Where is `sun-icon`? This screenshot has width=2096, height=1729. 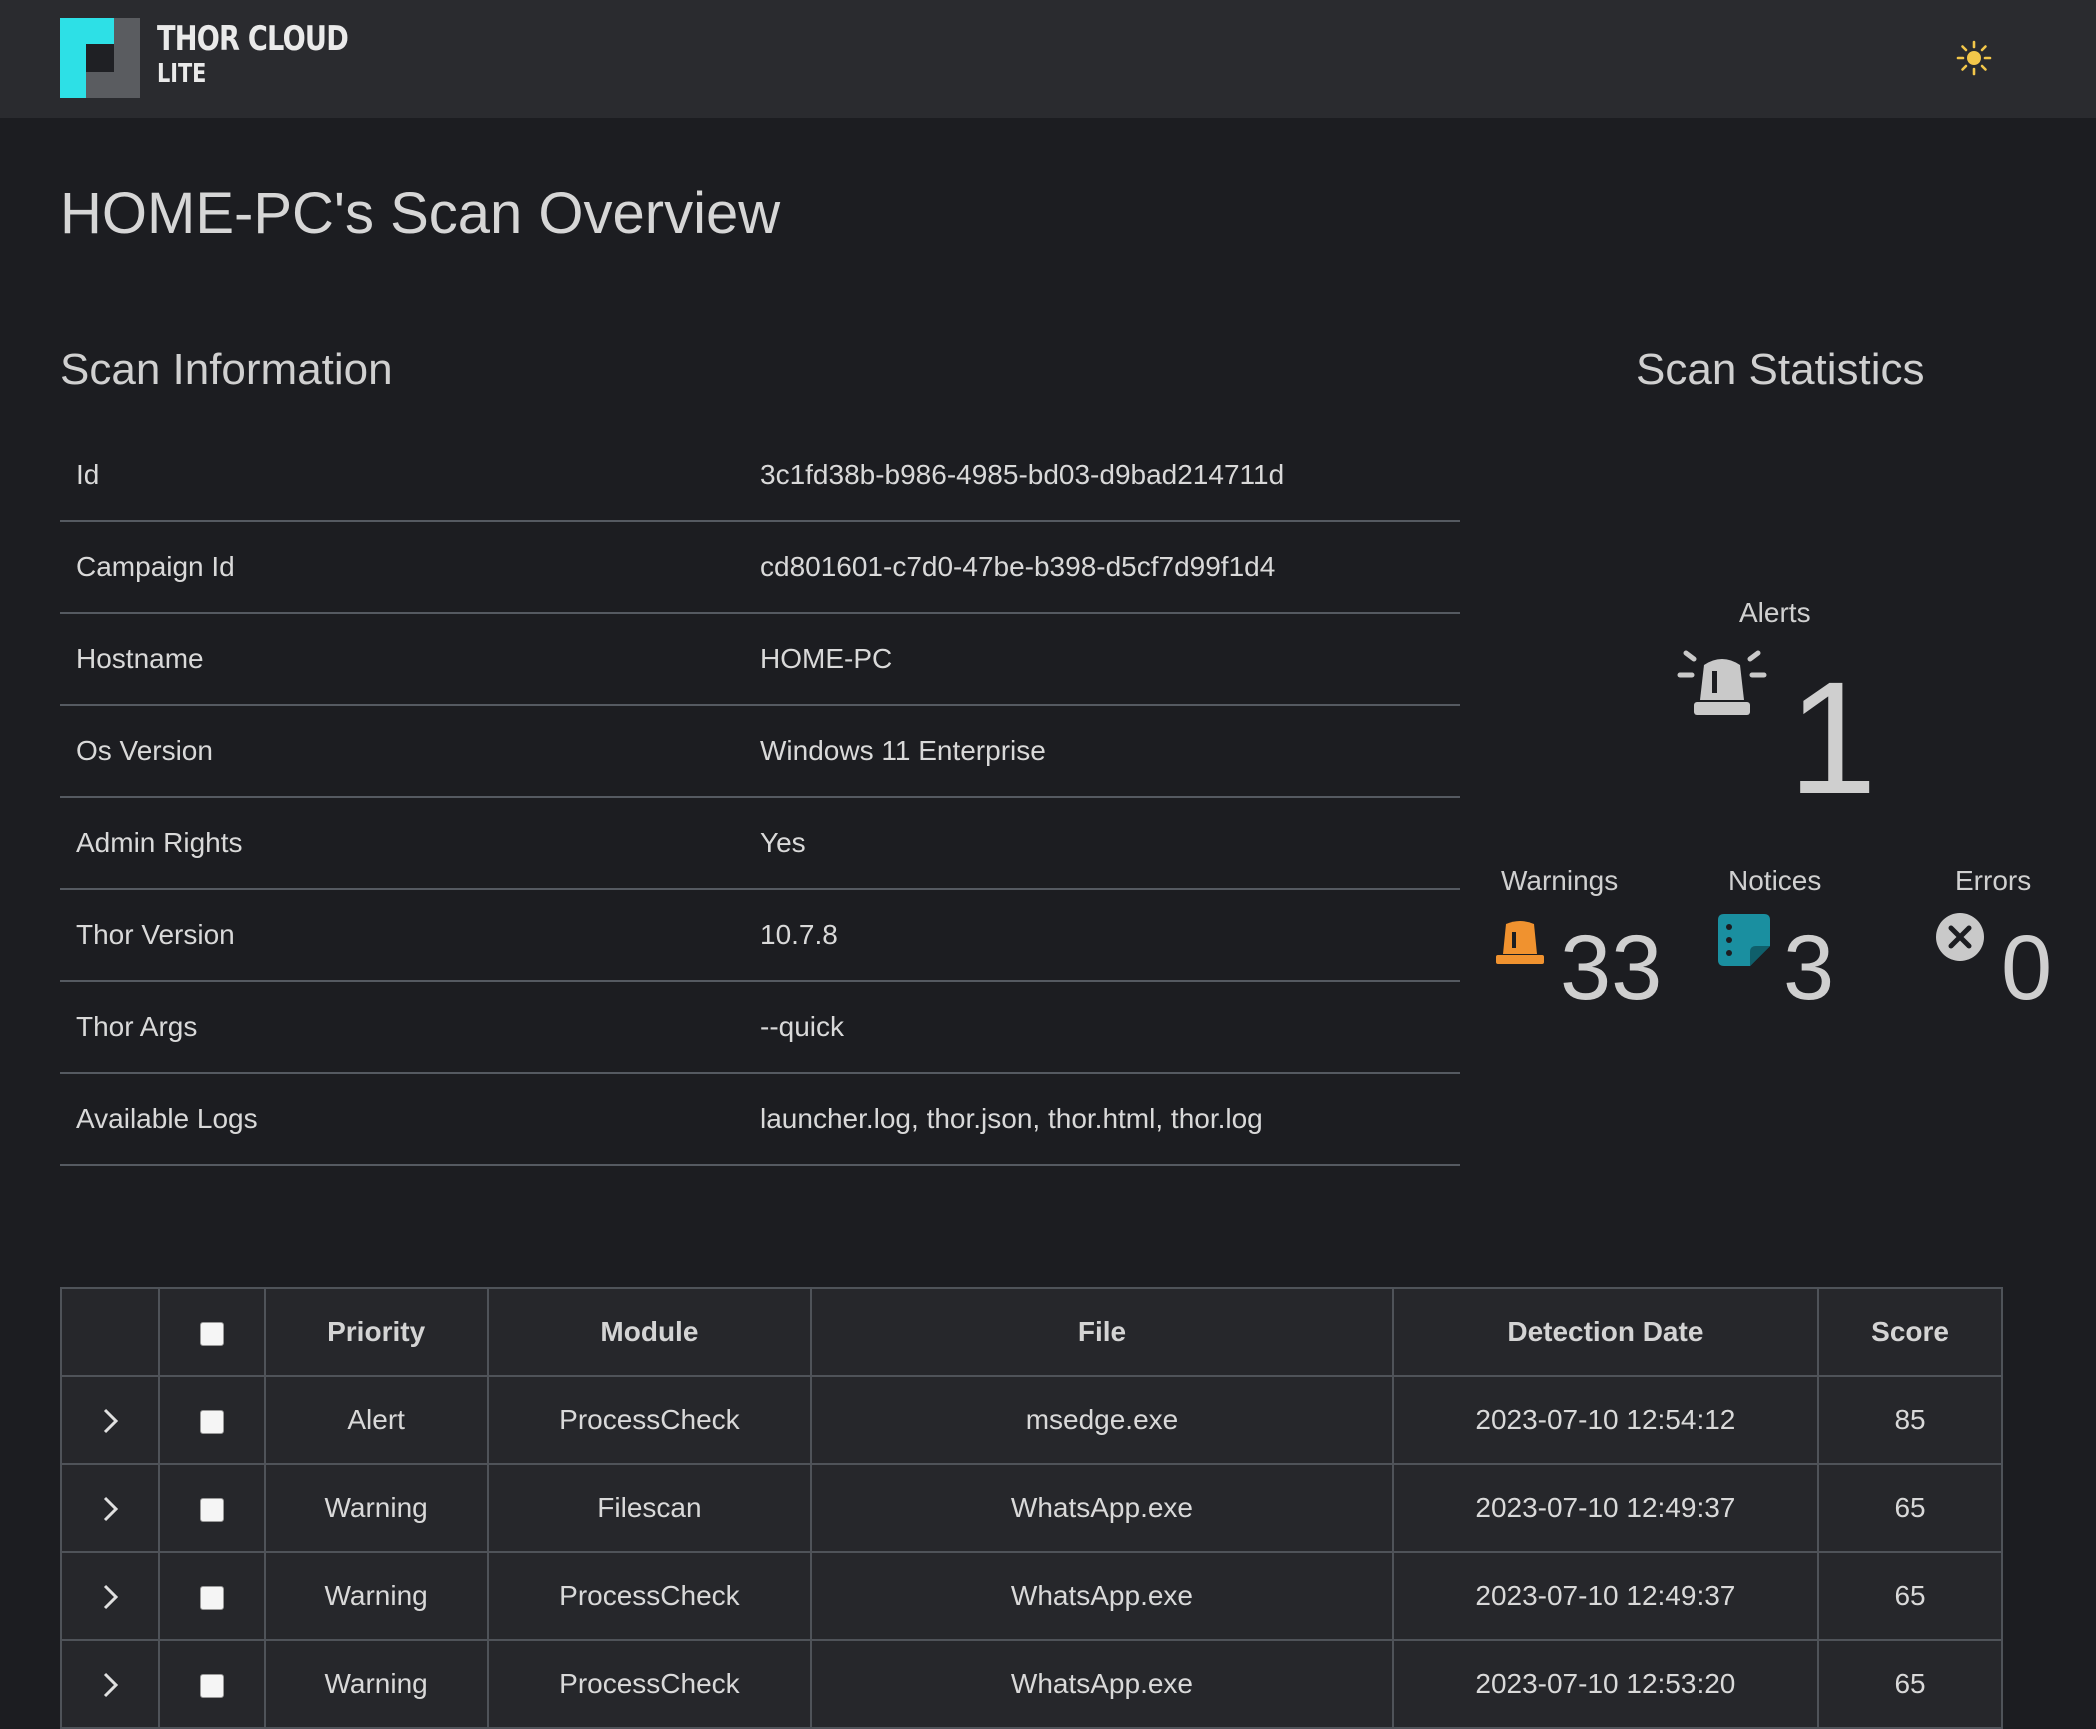 sun-icon is located at coordinates (1974, 58).